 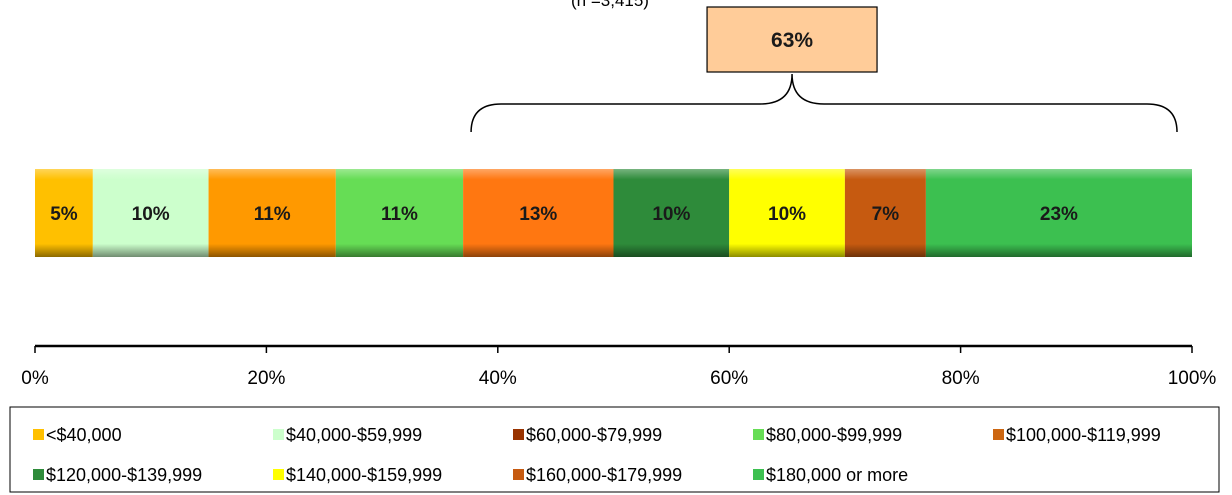 I want to click on data-label-4: 13%, so click(x=538, y=214).